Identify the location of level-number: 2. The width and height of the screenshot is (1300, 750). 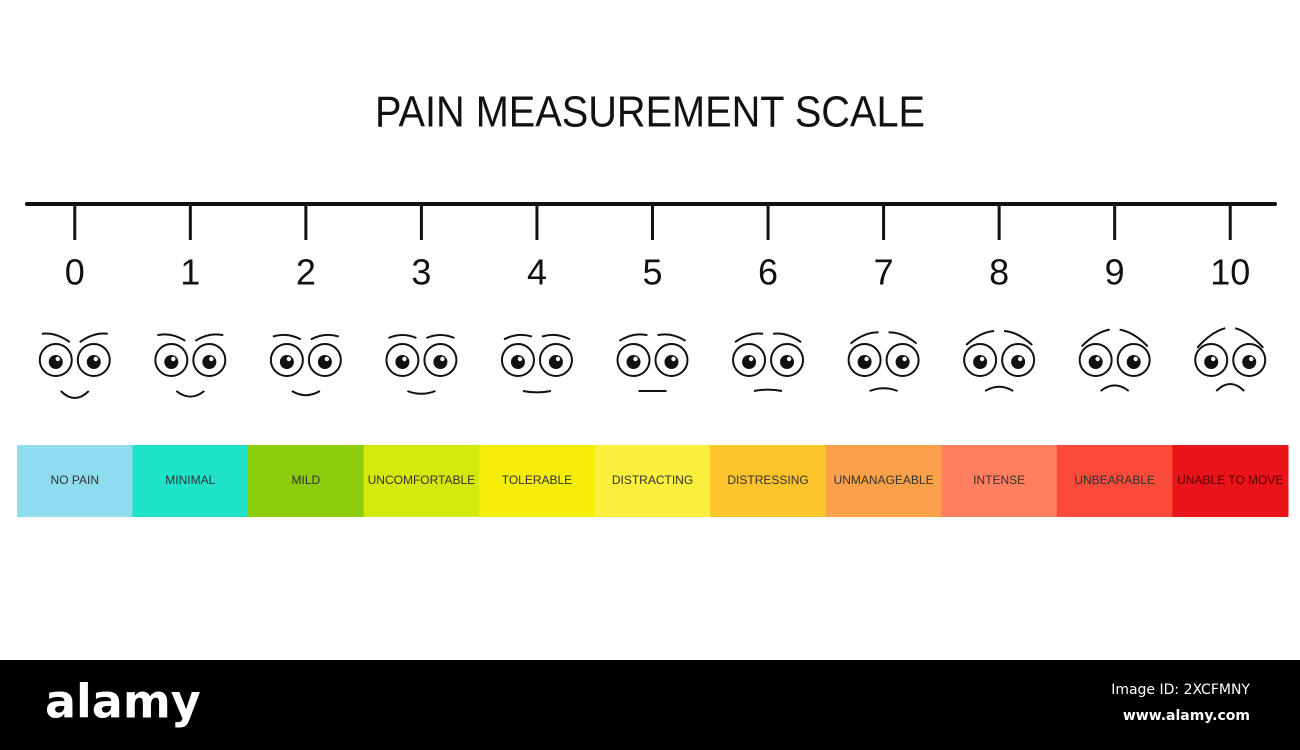
(306, 272).